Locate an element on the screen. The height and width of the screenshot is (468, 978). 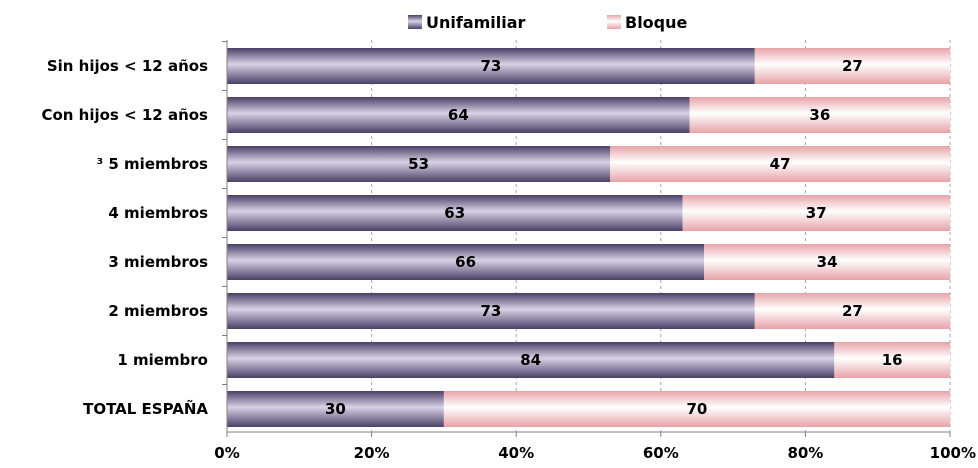
data-label-bloque: 36 is located at coordinates (819, 115).